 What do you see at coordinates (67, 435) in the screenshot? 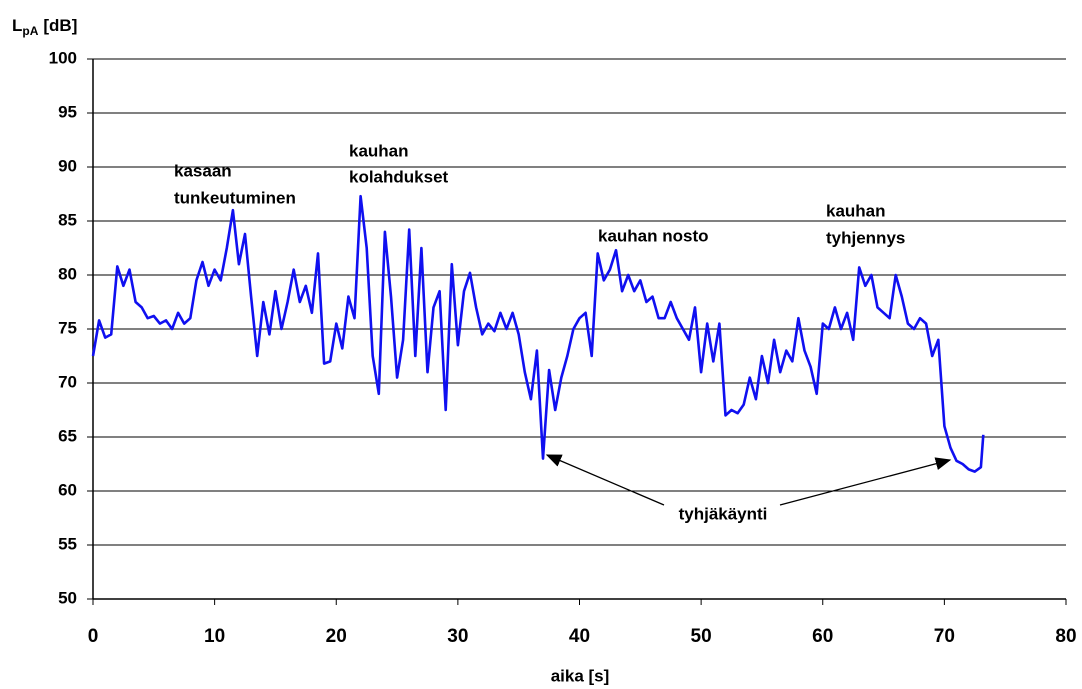
I see `y-tick-label: 65` at bounding box center [67, 435].